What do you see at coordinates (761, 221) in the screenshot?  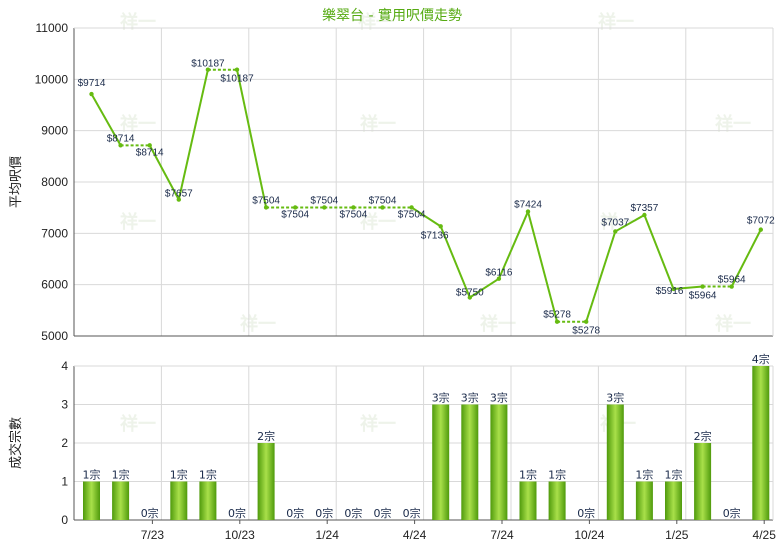 I see `price-data-label: $7072` at bounding box center [761, 221].